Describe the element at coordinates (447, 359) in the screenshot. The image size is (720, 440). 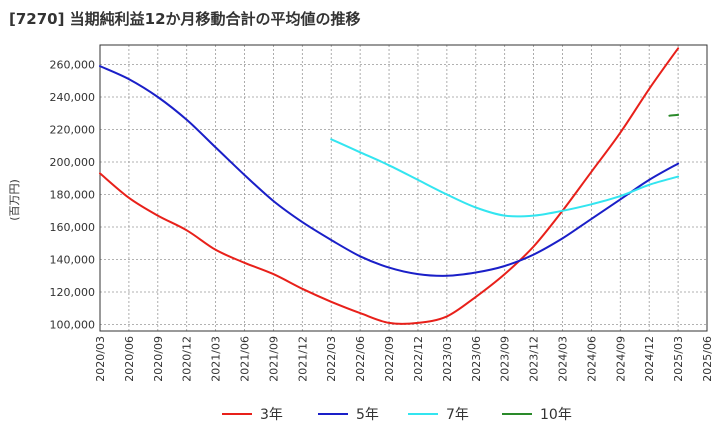
I see `x-tick-label: 2023/03` at that location.